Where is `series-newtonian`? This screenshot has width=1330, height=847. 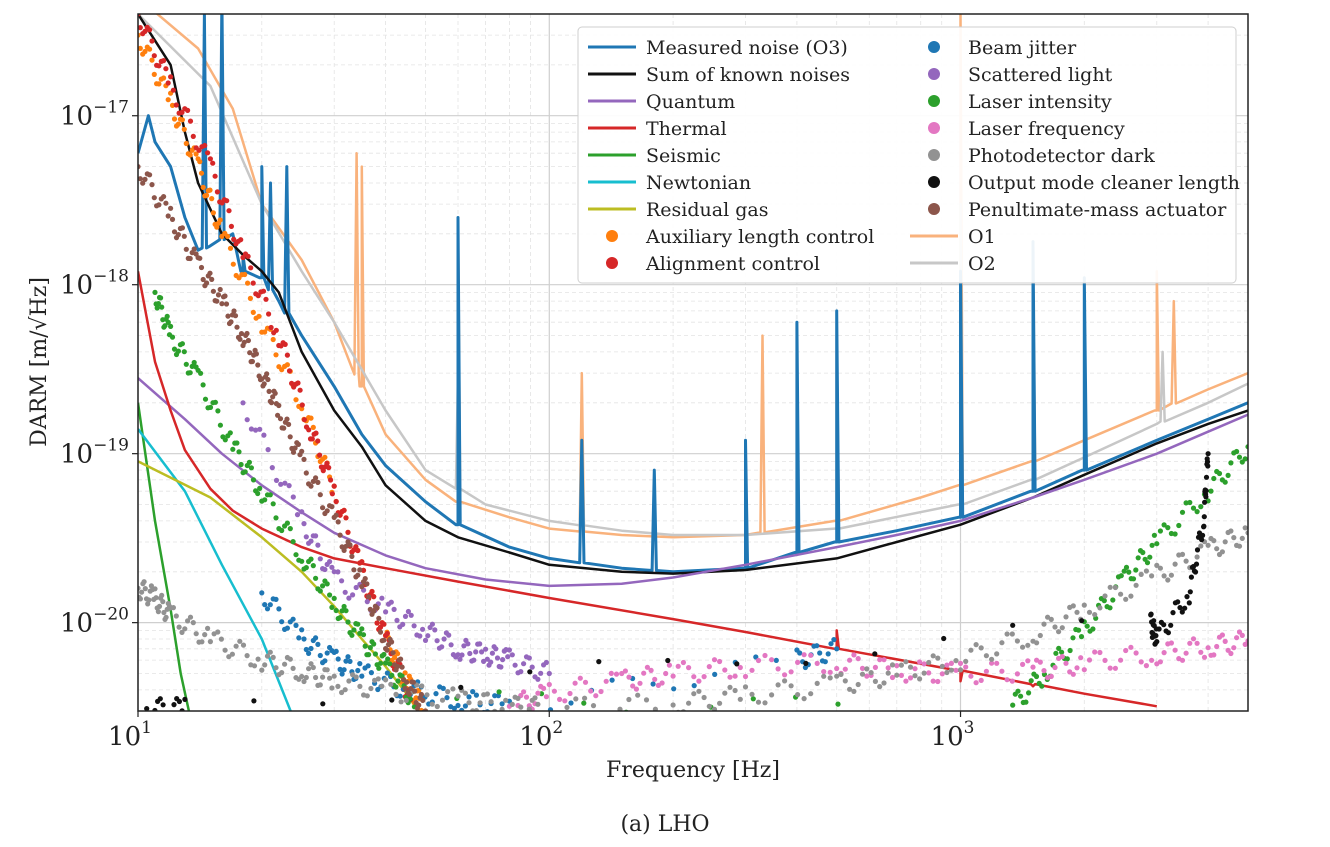
series-newtonian is located at coordinates (215, 569).